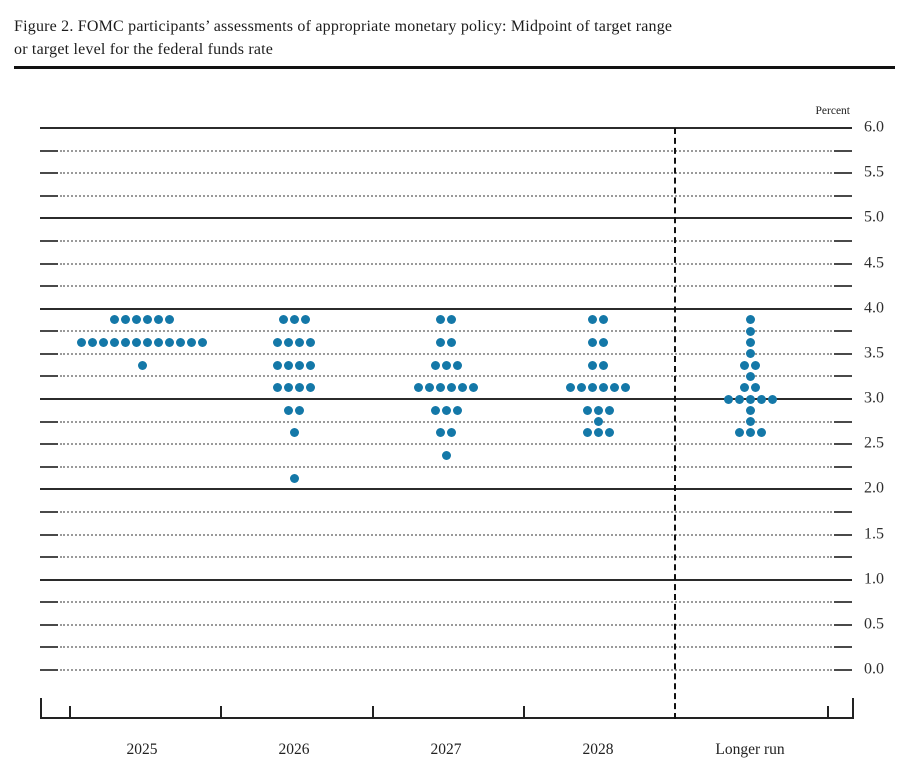  What do you see at coordinates (598, 749) in the screenshot?
I see `x-axis-category-label: 2028` at bounding box center [598, 749].